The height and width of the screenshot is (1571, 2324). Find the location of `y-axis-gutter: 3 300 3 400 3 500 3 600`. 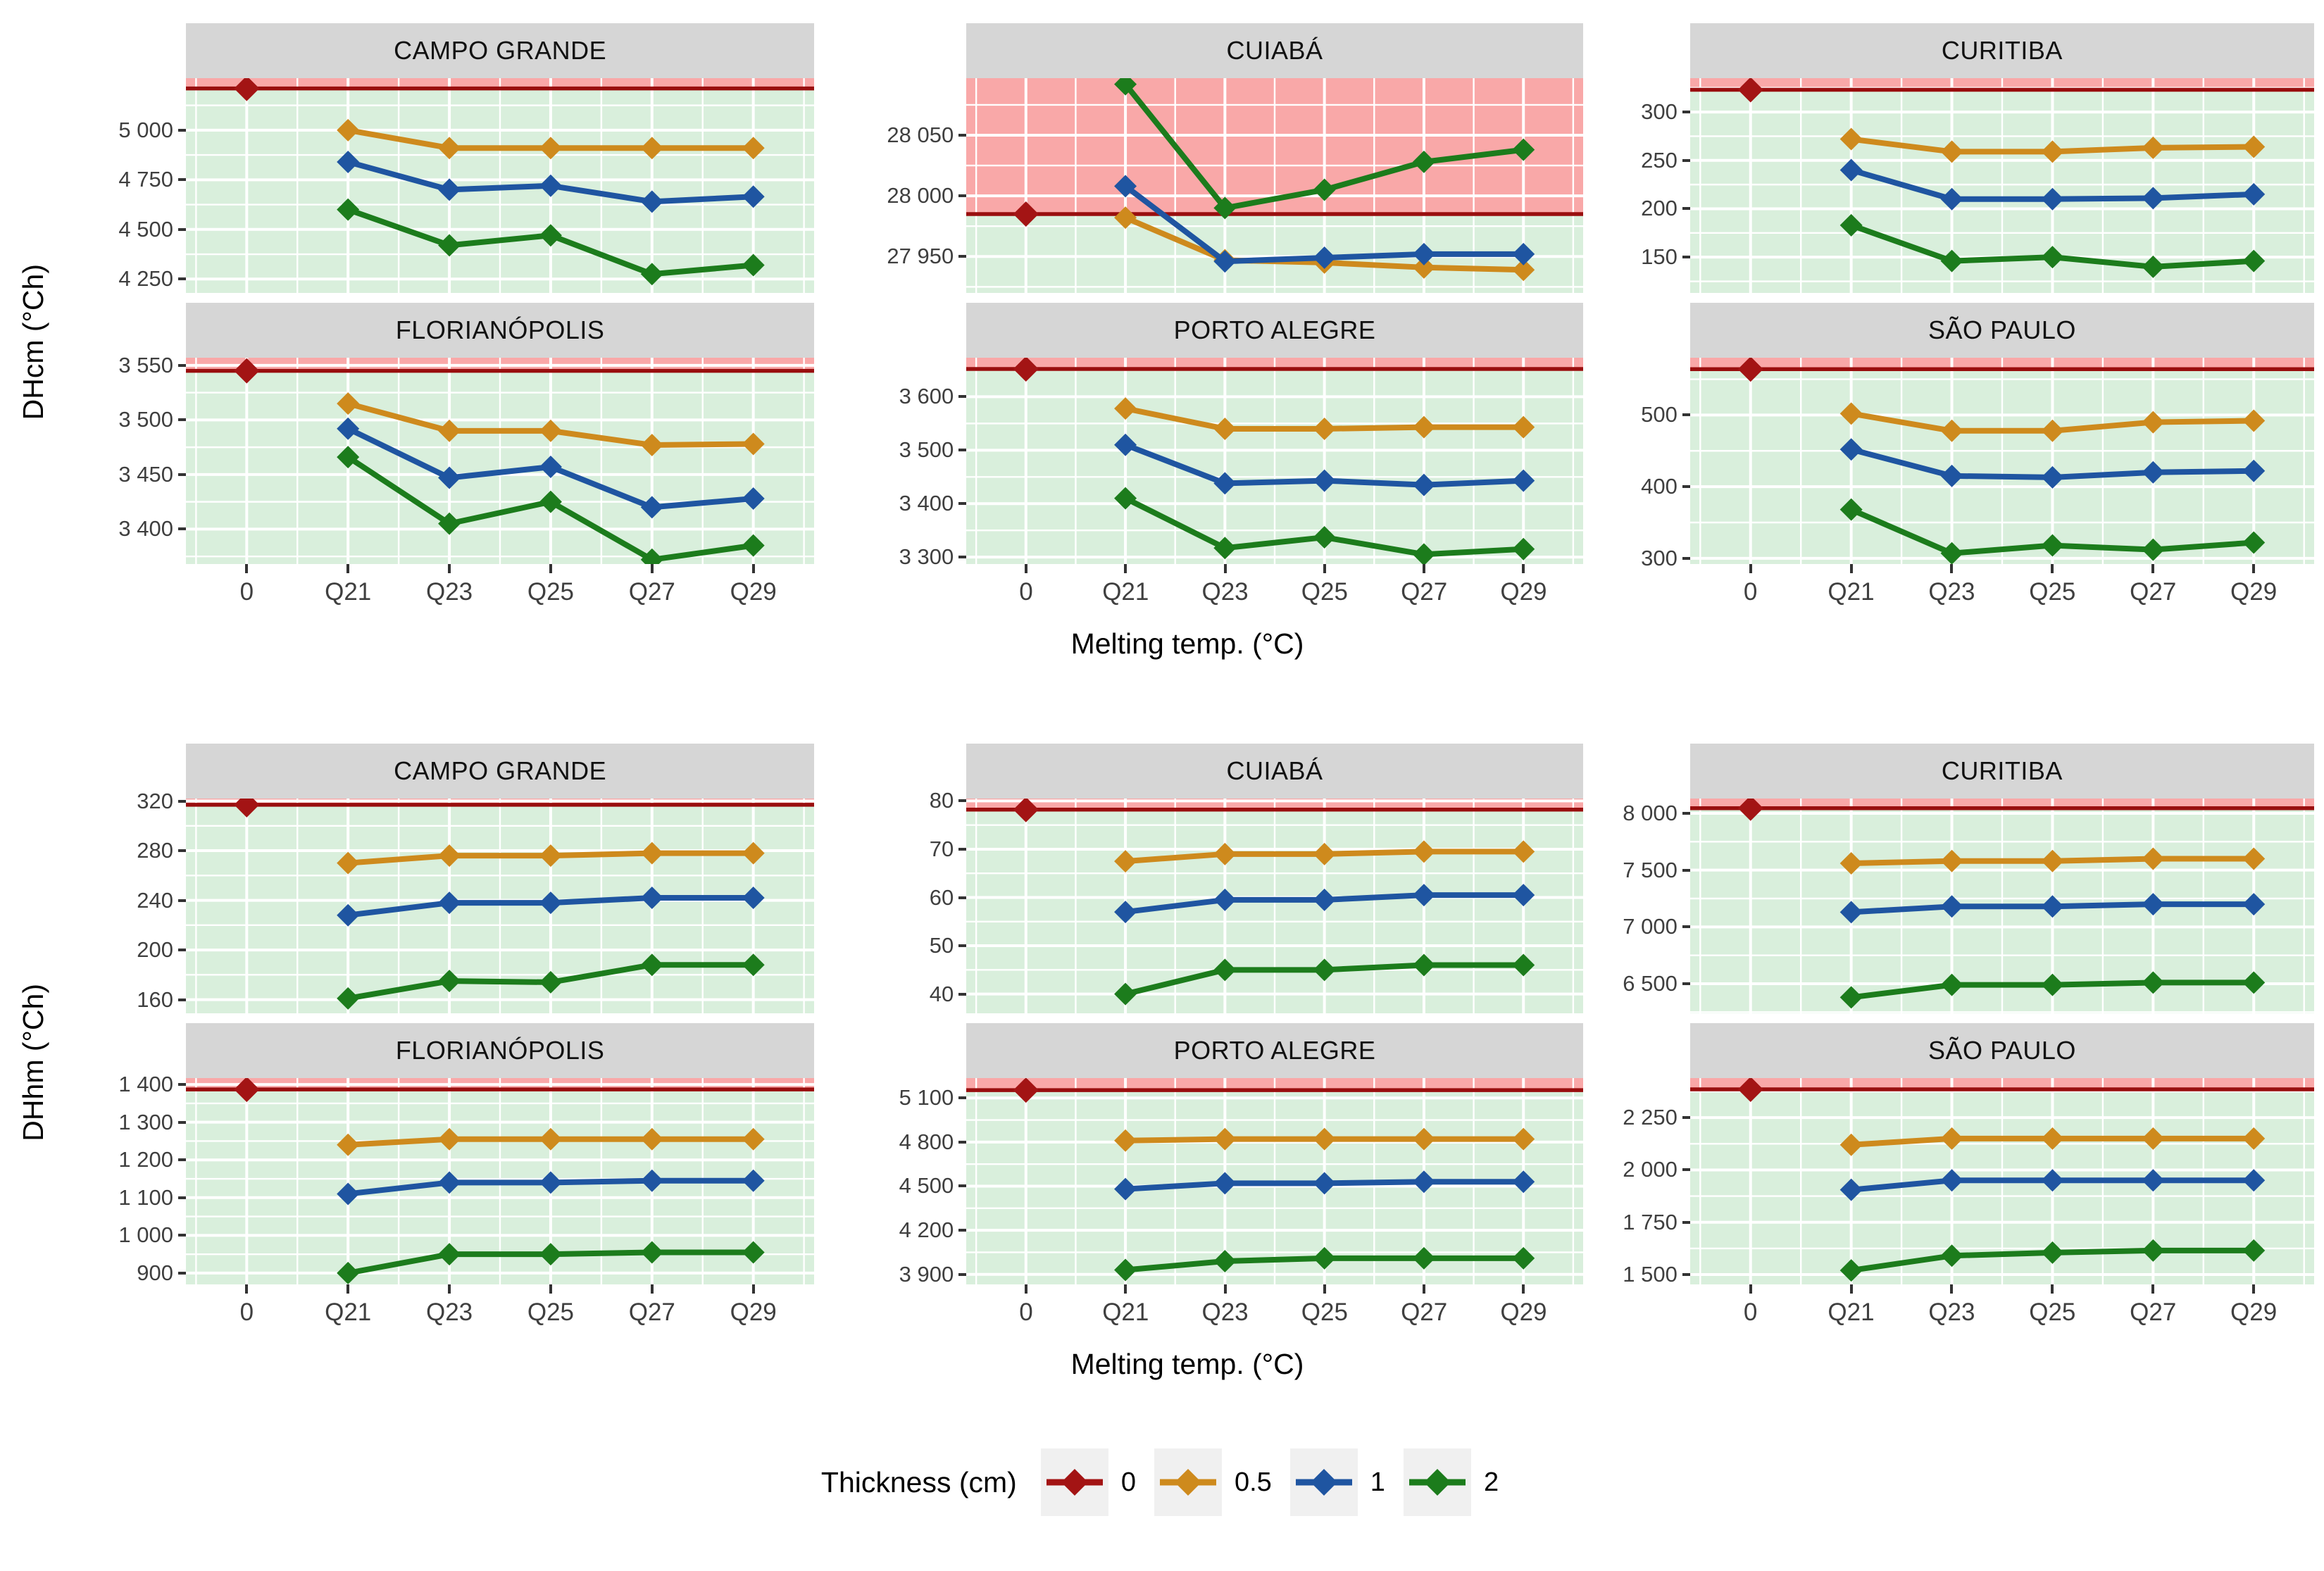

y-axis-gutter: 3 300 3 400 3 500 3 600 is located at coordinates (890, 472).